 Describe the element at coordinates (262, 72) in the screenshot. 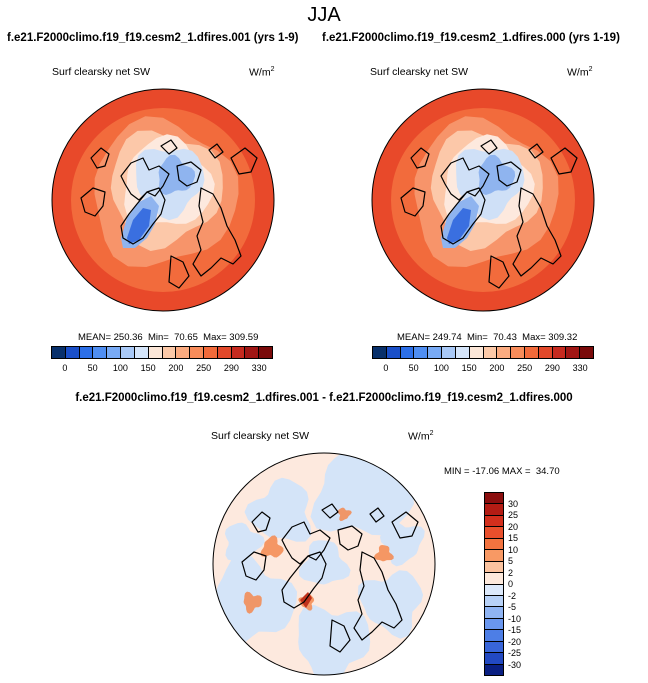

I see `panel1-units: W/m2` at that location.